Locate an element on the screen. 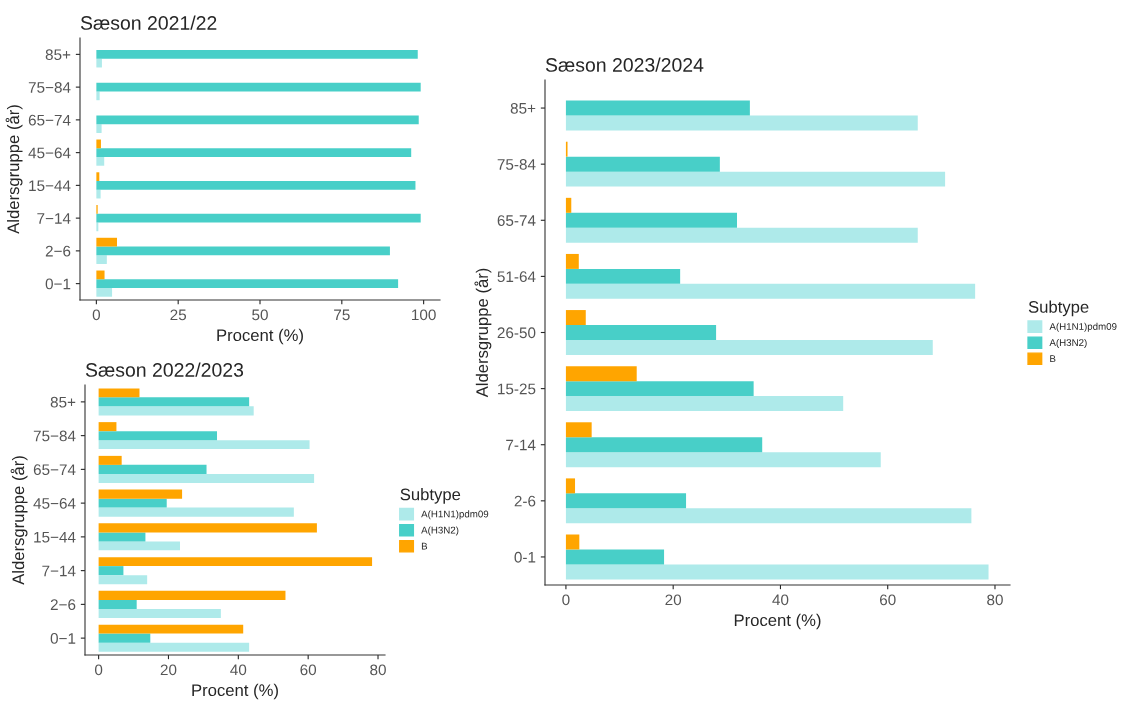 The height and width of the screenshot is (701, 1128). x-tick-label: 25 is located at coordinates (178, 315).